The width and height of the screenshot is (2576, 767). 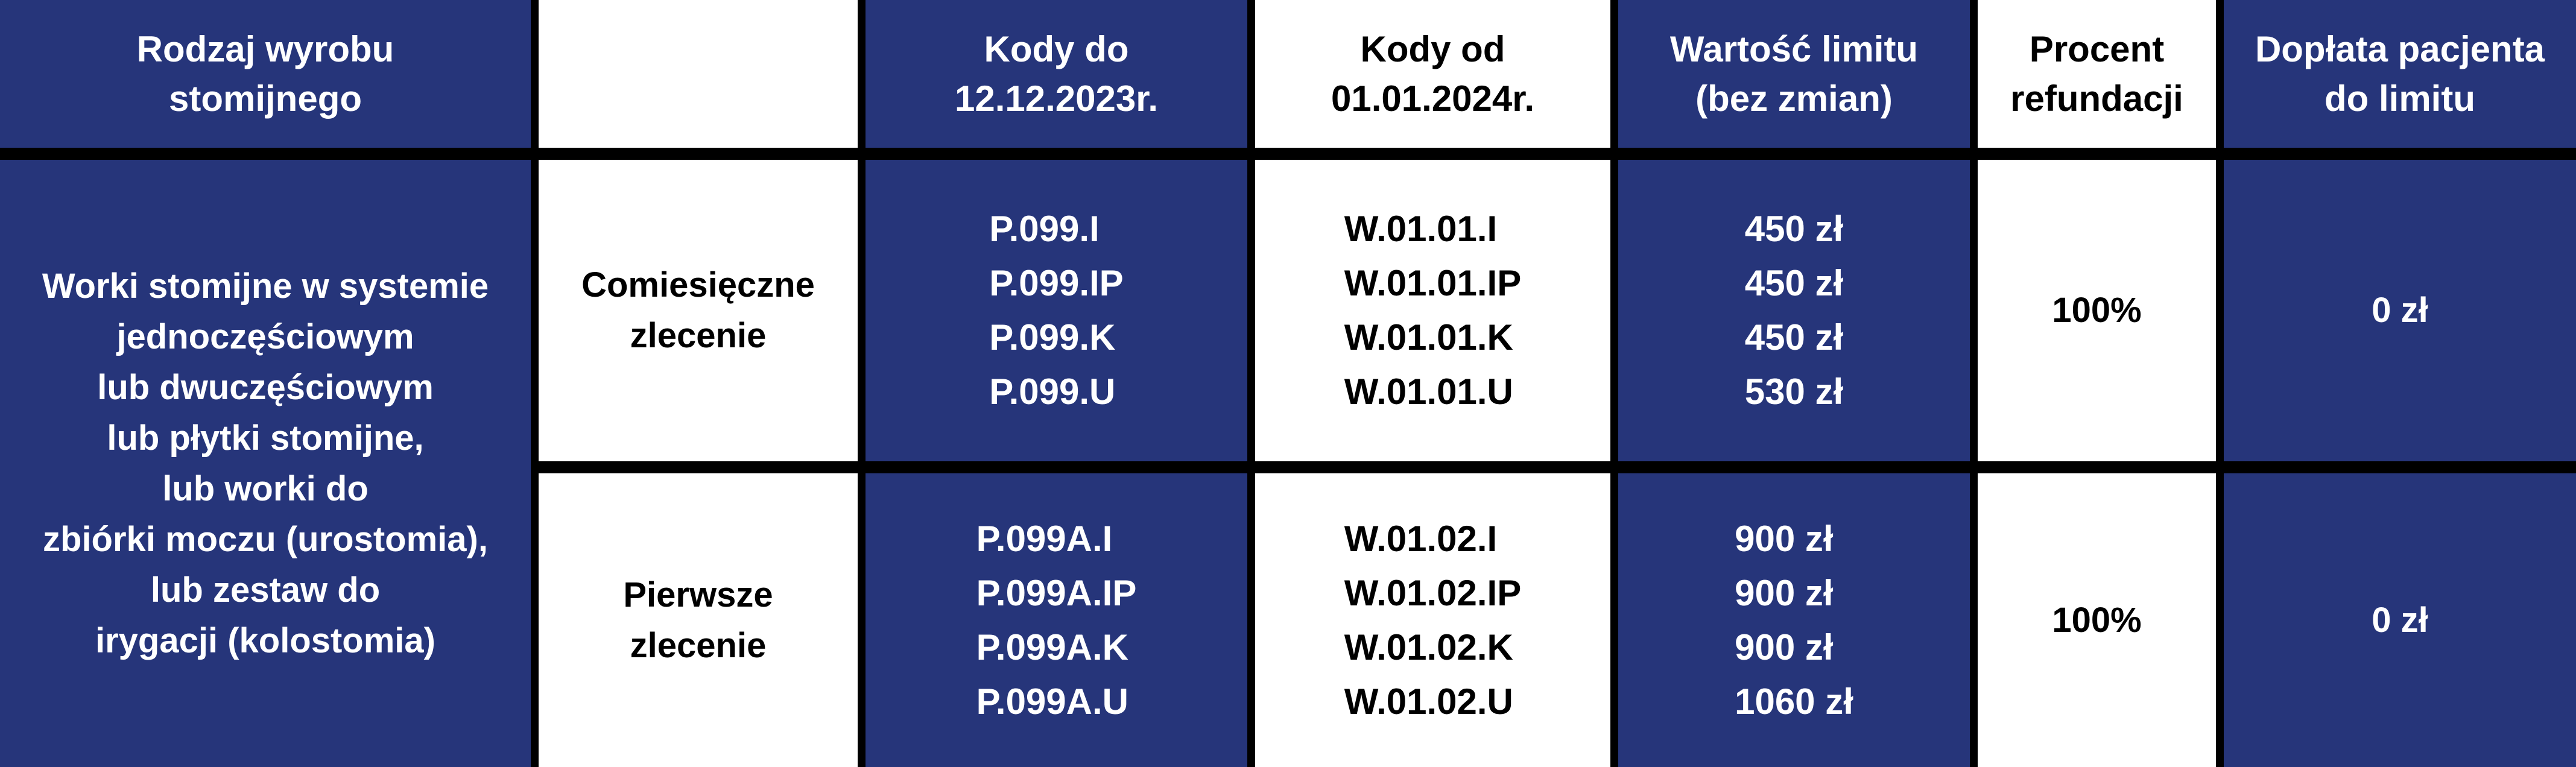 What do you see at coordinates (1432, 74) in the screenshot?
I see `header-codes-new: Kody od 01.01.2024r.` at bounding box center [1432, 74].